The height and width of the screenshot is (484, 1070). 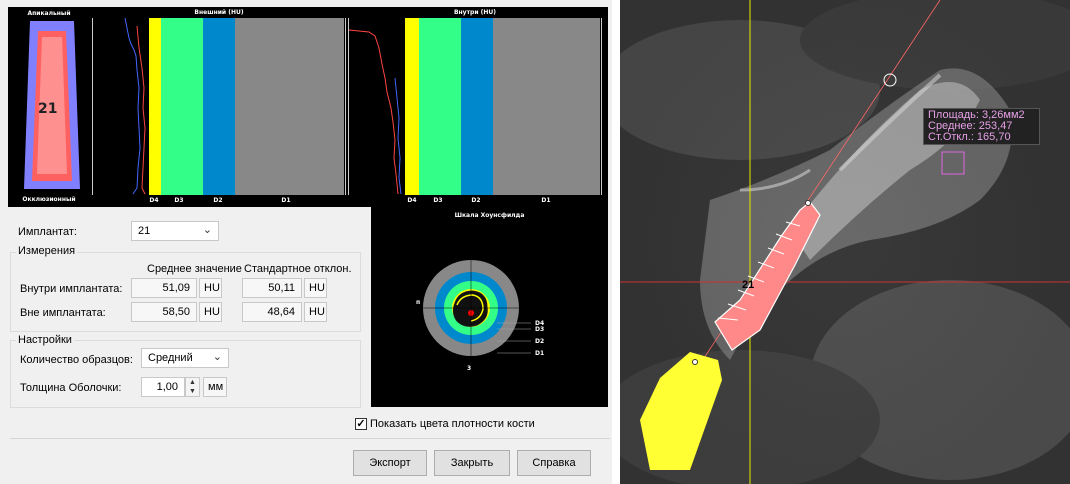 What do you see at coordinates (440, 106) in the screenshot?
I see `inner-d3-band` at bounding box center [440, 106].